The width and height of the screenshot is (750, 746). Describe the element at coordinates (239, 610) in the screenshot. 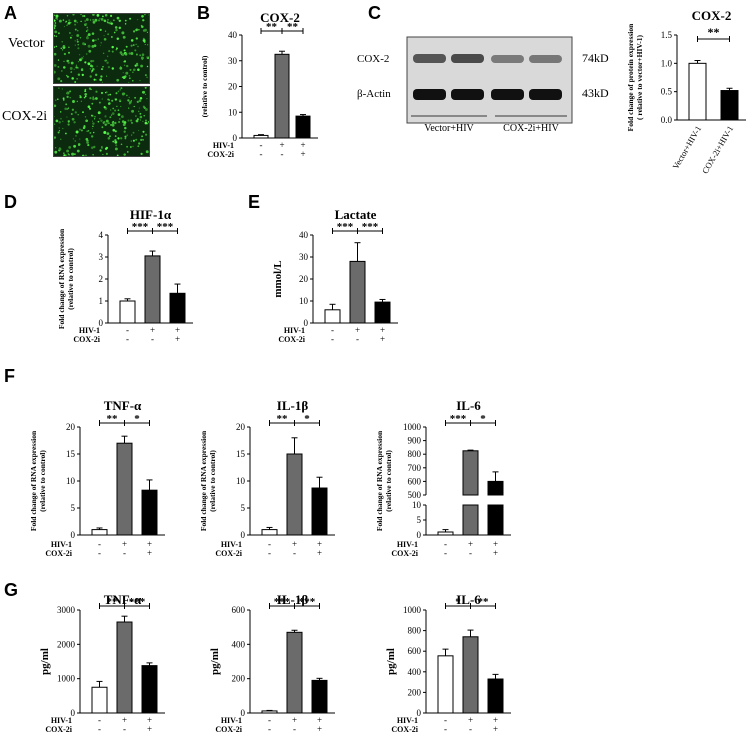

I see `y-tick-label: 600` at that location.